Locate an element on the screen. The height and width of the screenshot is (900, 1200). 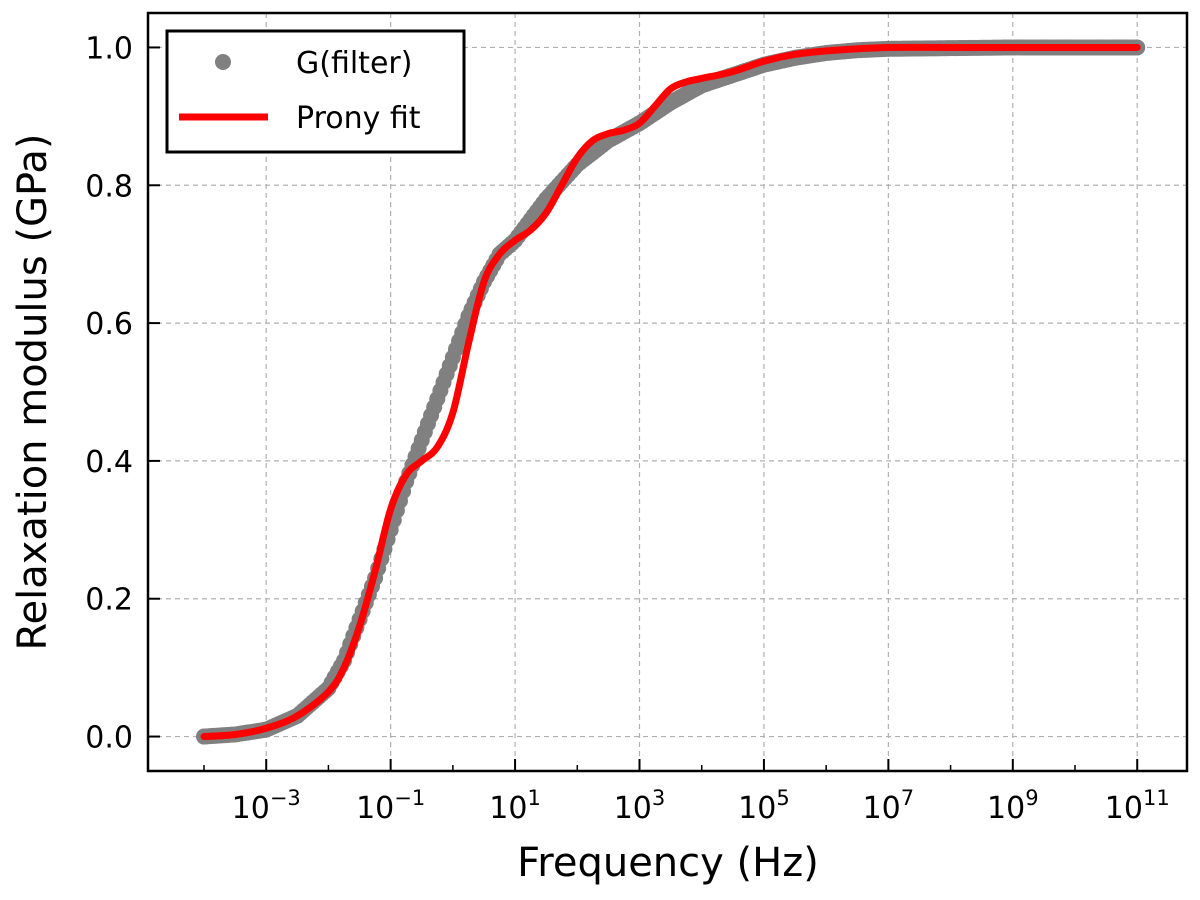
x-tick-label: 10⁻³ is located at coordinates (266, 806).